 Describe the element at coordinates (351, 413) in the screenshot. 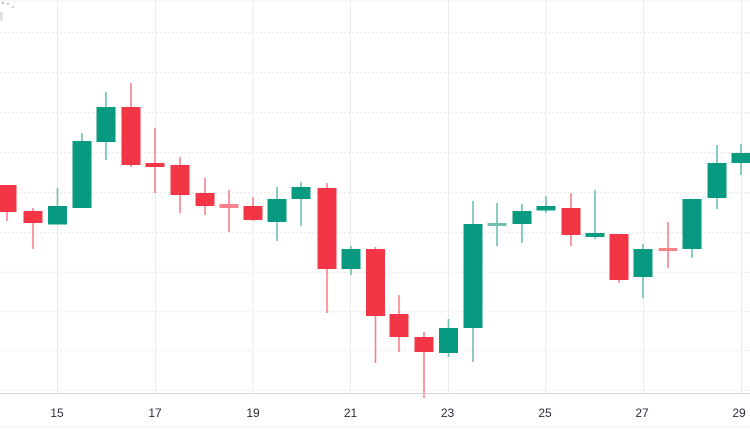

I see `time-axis-label: 21` at that location.